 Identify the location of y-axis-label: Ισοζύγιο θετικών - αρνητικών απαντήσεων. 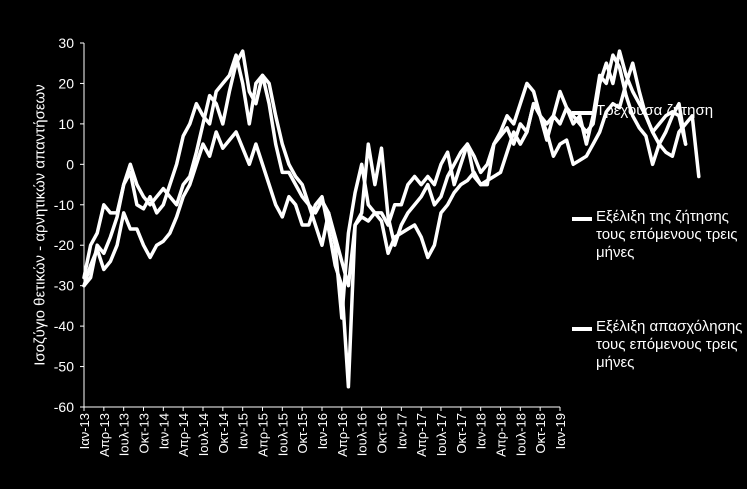
(40, 225).